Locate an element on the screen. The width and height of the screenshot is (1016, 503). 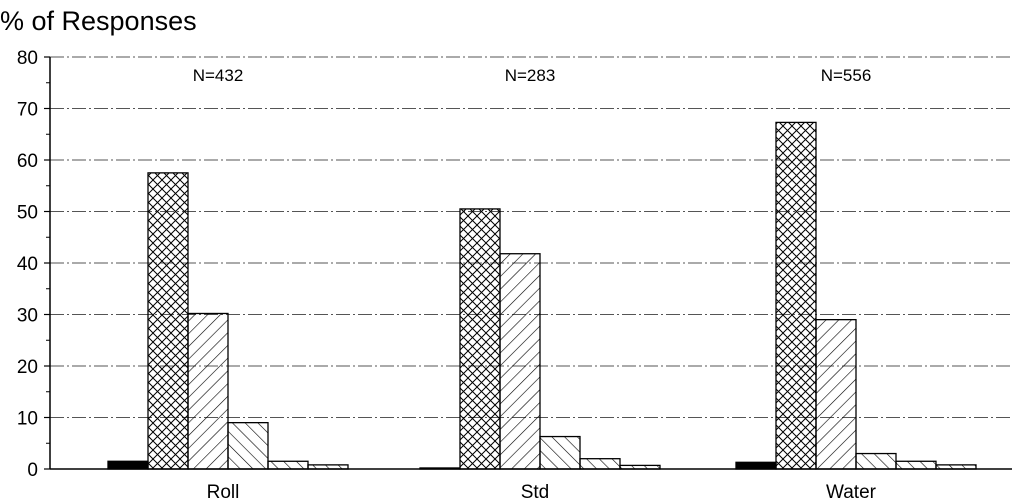
y-tick-label: 50 is located at coordinates (27, 213).